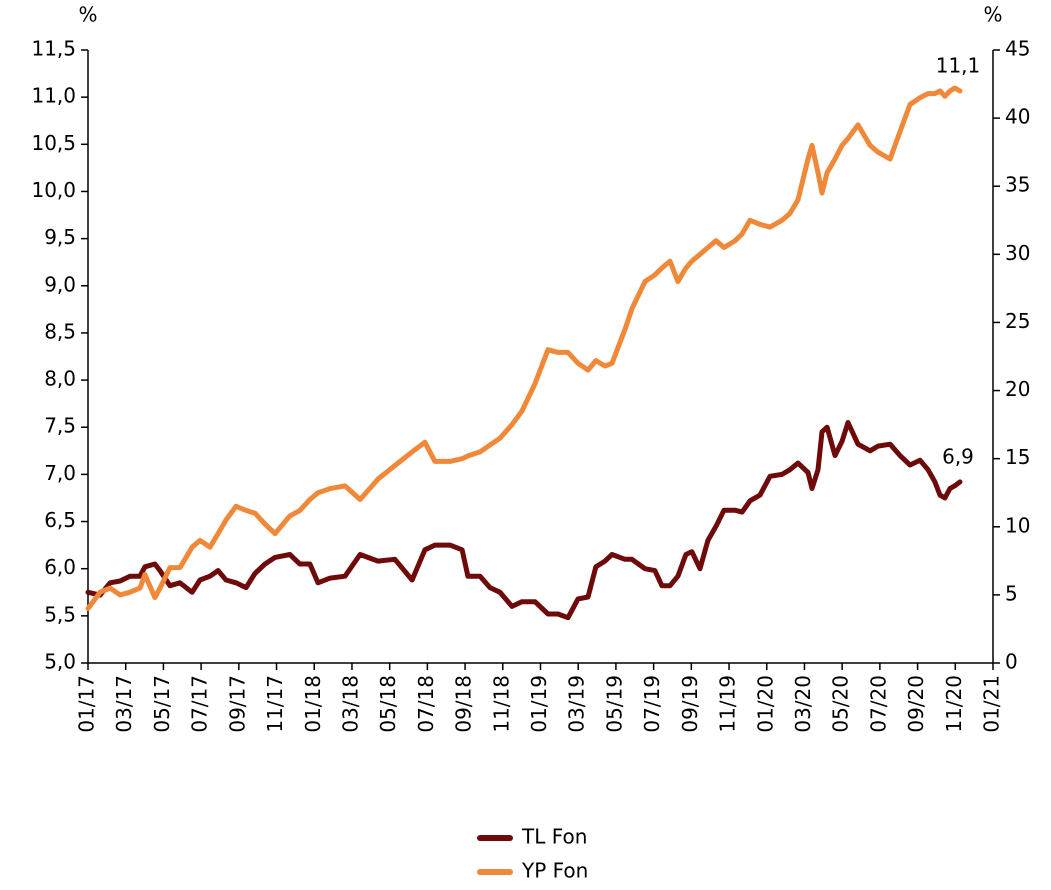 This screenshot has width=1051, height=890. What do you see at coordinates (501, 704) in the screenshot?
I see `x-tick-label: 11/18` at bounding box center [501, 704].